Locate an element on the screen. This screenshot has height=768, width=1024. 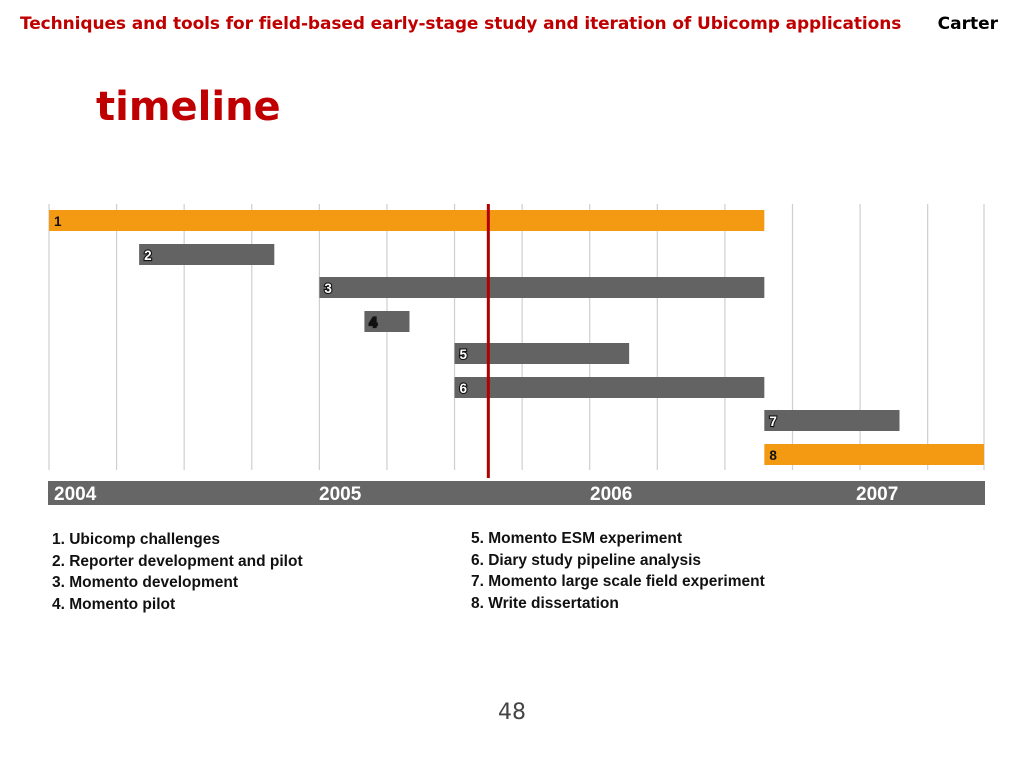
task-bar-label-7: 7 is located at coordinates (773, 421).